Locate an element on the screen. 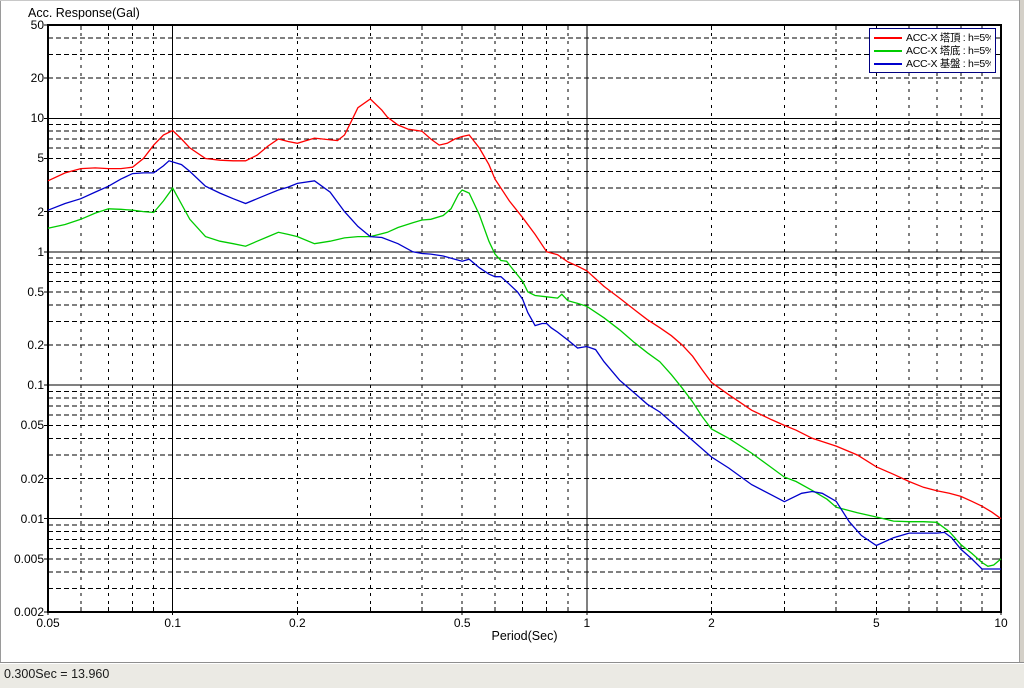 The height and width of the screenshot is (688, 1024). y-axis-tick-label: 0.5 is located at coordinates (35, 291).